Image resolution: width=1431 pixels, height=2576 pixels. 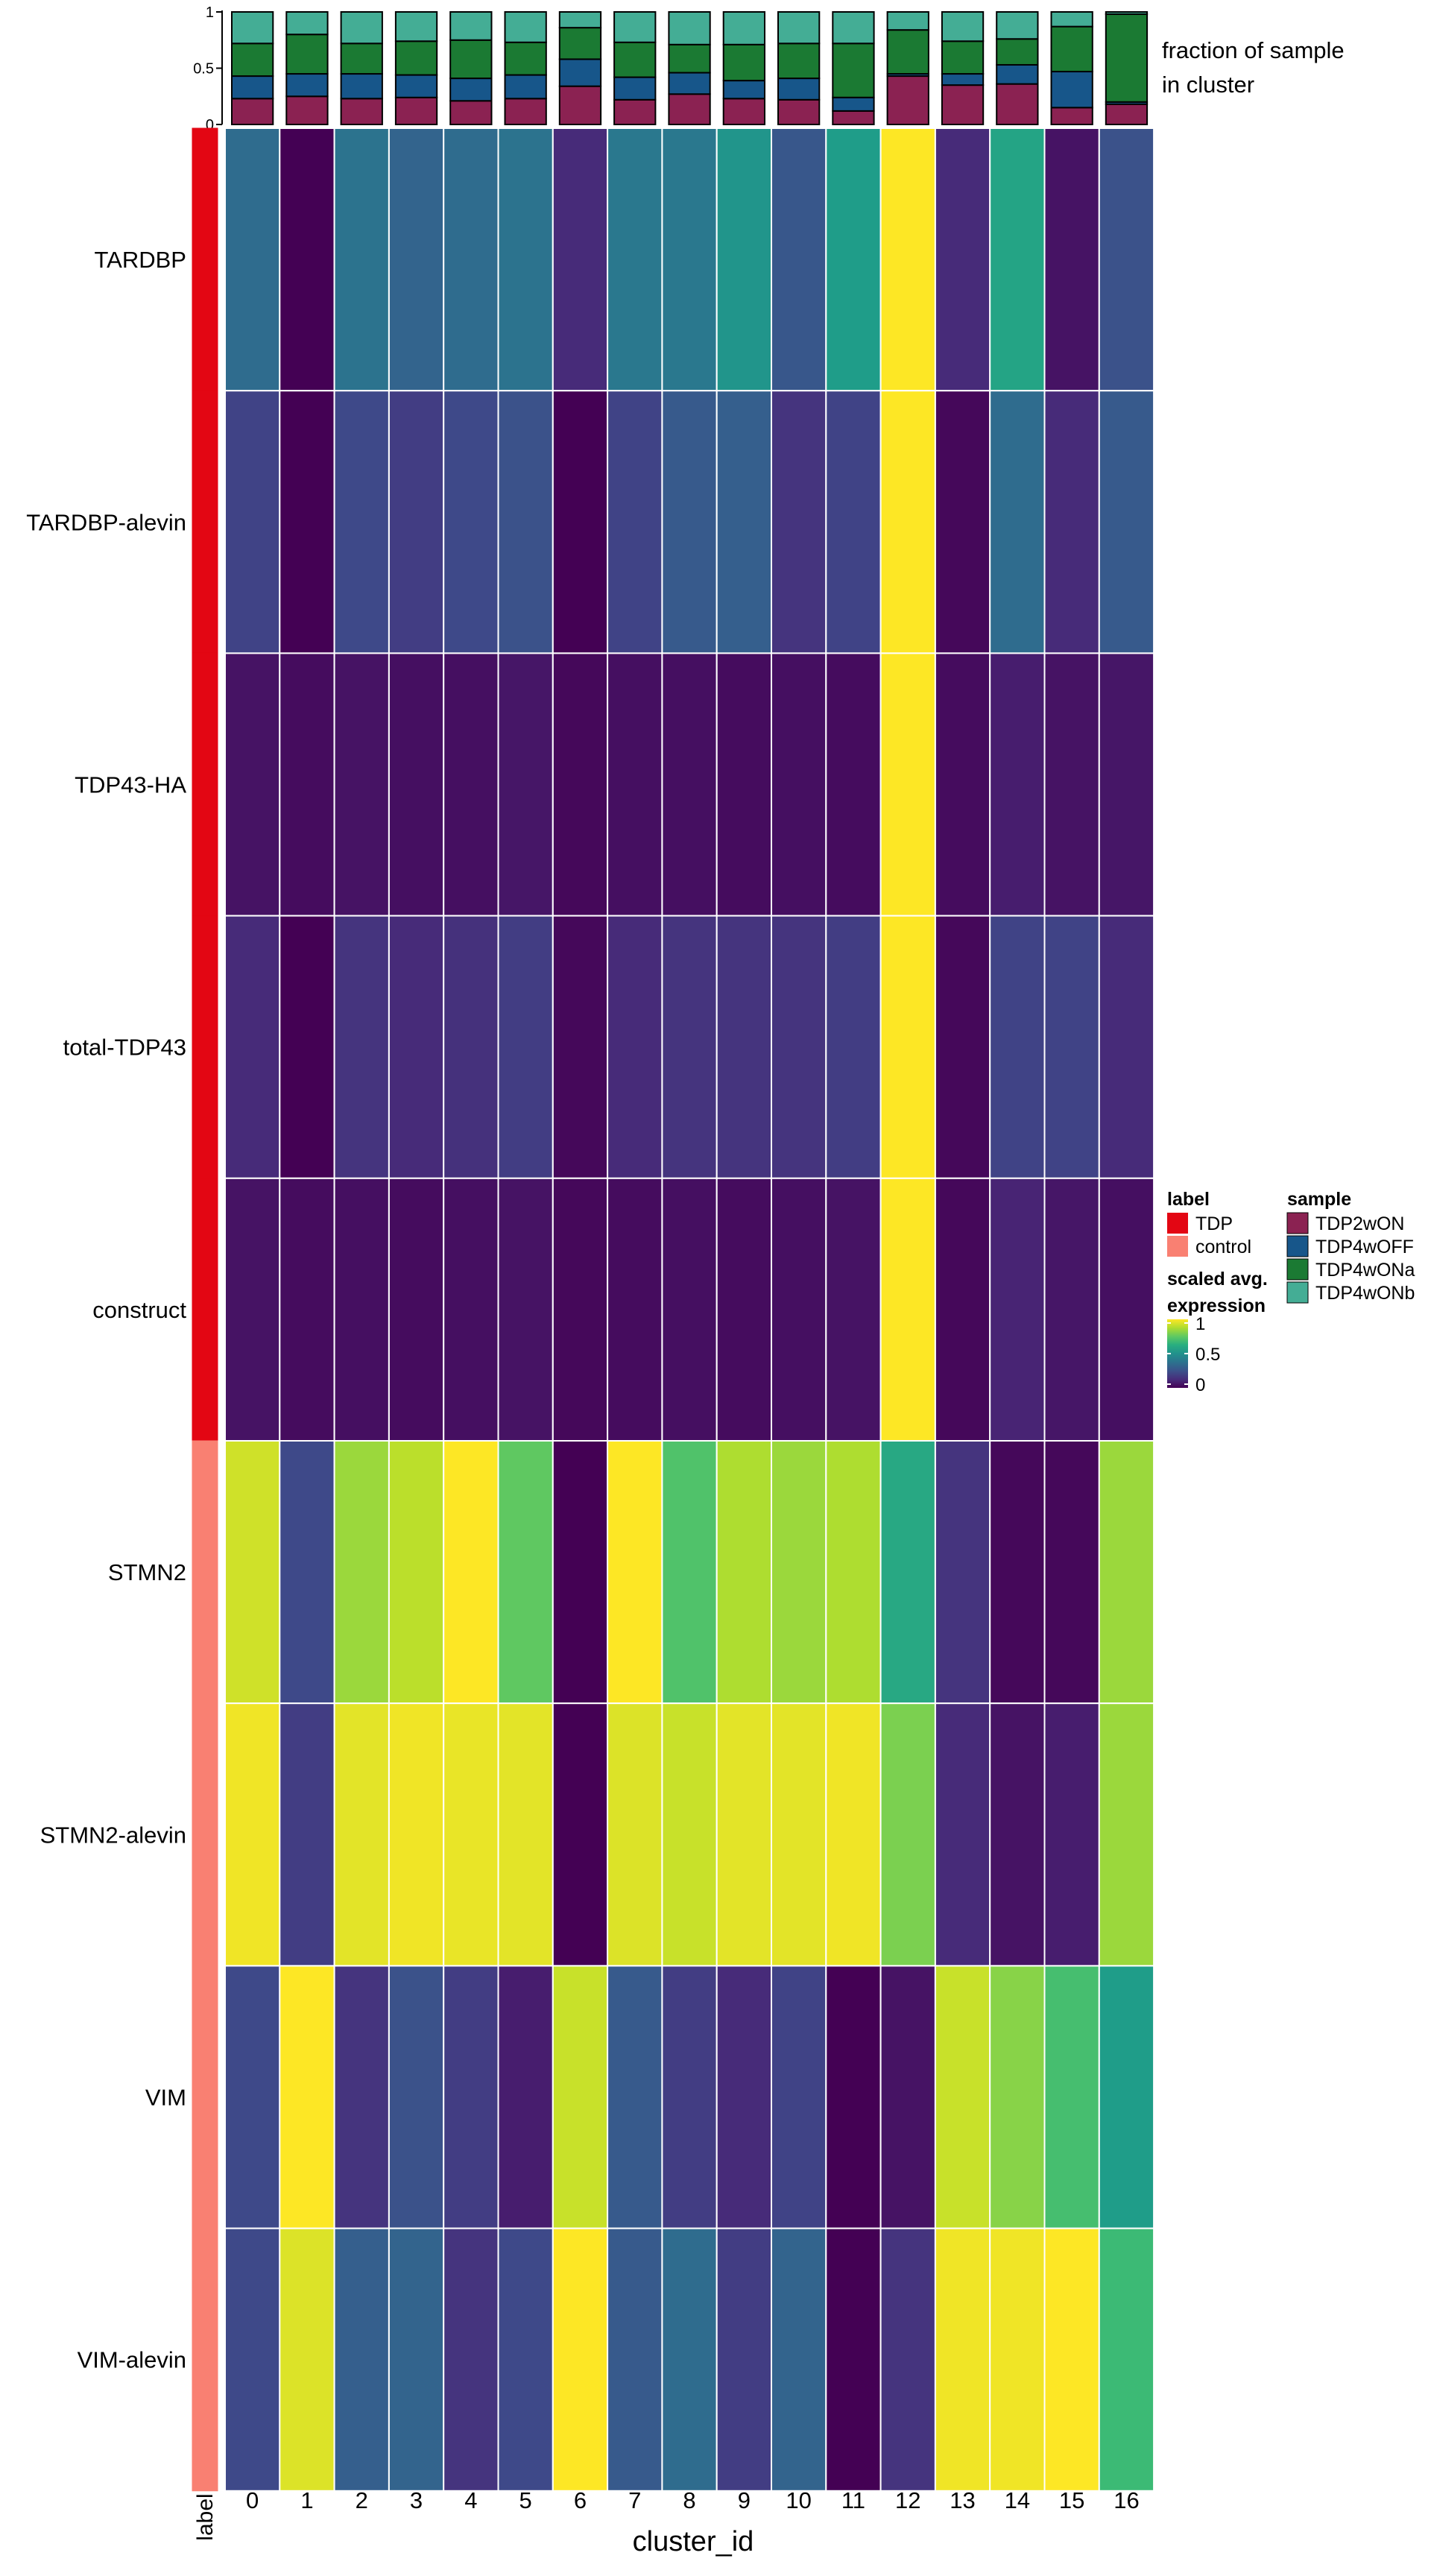 I want to click on column-label-5: 5, so click(x=526, y=2500).